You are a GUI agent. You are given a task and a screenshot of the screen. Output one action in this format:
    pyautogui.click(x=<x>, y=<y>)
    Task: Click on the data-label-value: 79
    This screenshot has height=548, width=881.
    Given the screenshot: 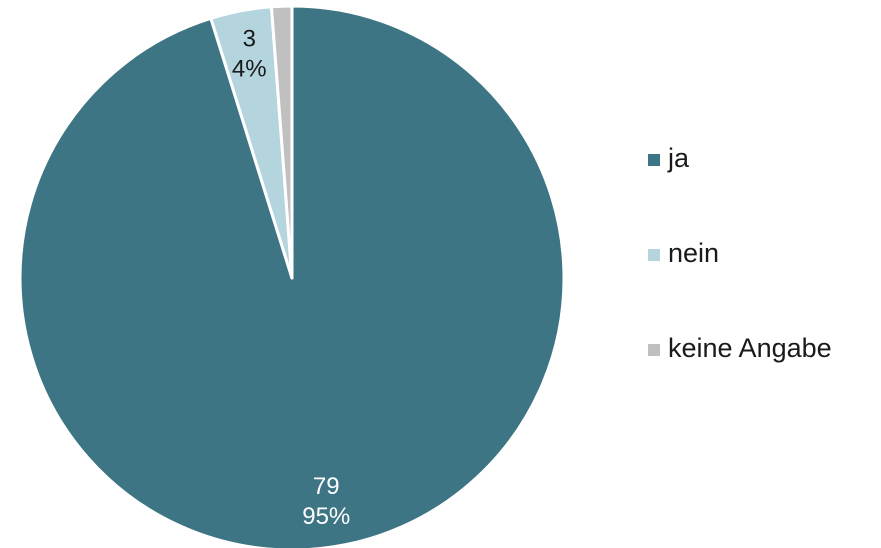 What is the action you would take?
    pyautogui.click(x=326, y=486)
    